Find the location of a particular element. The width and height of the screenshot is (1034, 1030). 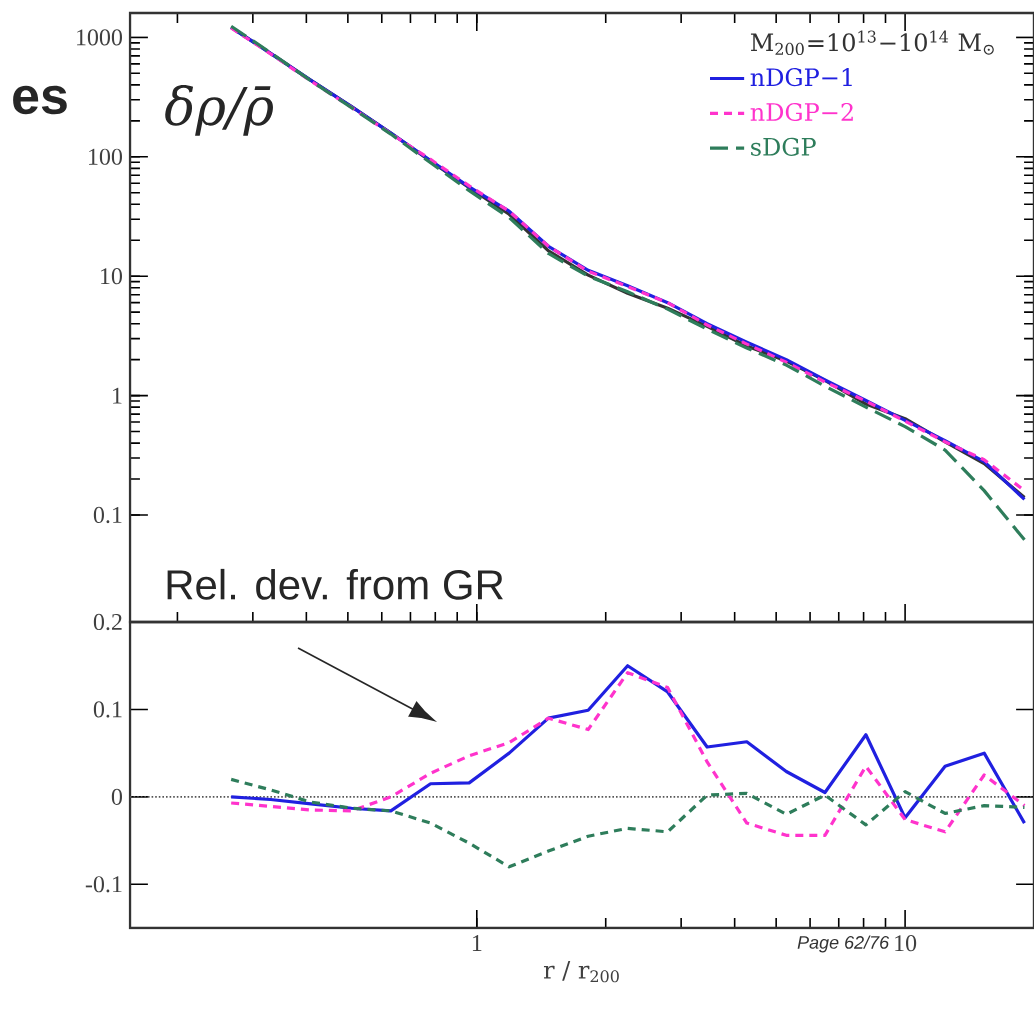

annotation: Rel. dev. from GR is located at coordinates (335, 584).